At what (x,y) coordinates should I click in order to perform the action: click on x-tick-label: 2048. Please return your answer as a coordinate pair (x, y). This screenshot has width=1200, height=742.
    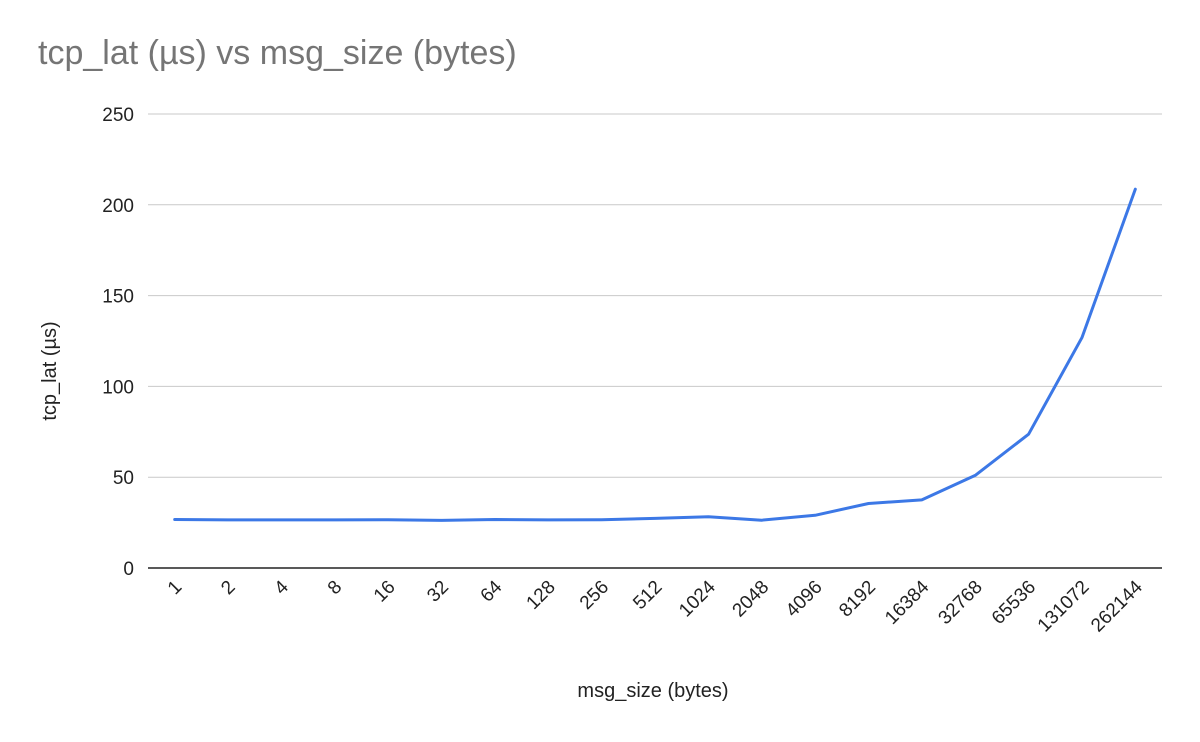
    Looking at the image, I should click on (751, 599).